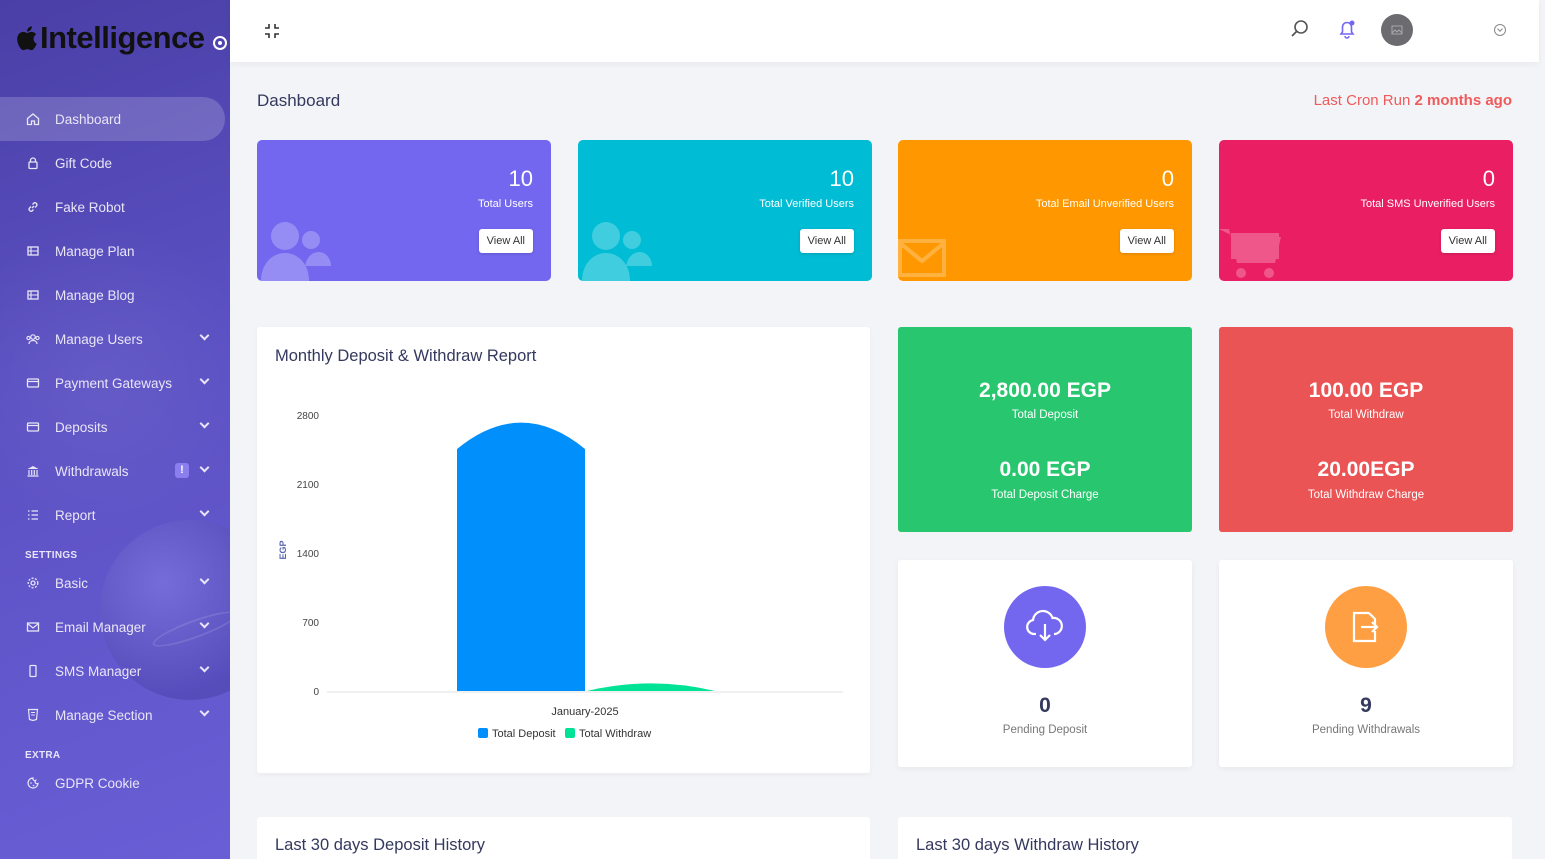 This screenshot has width=1545, height=859. I want to click on y-tick-label: 1400, so click(308, 554).